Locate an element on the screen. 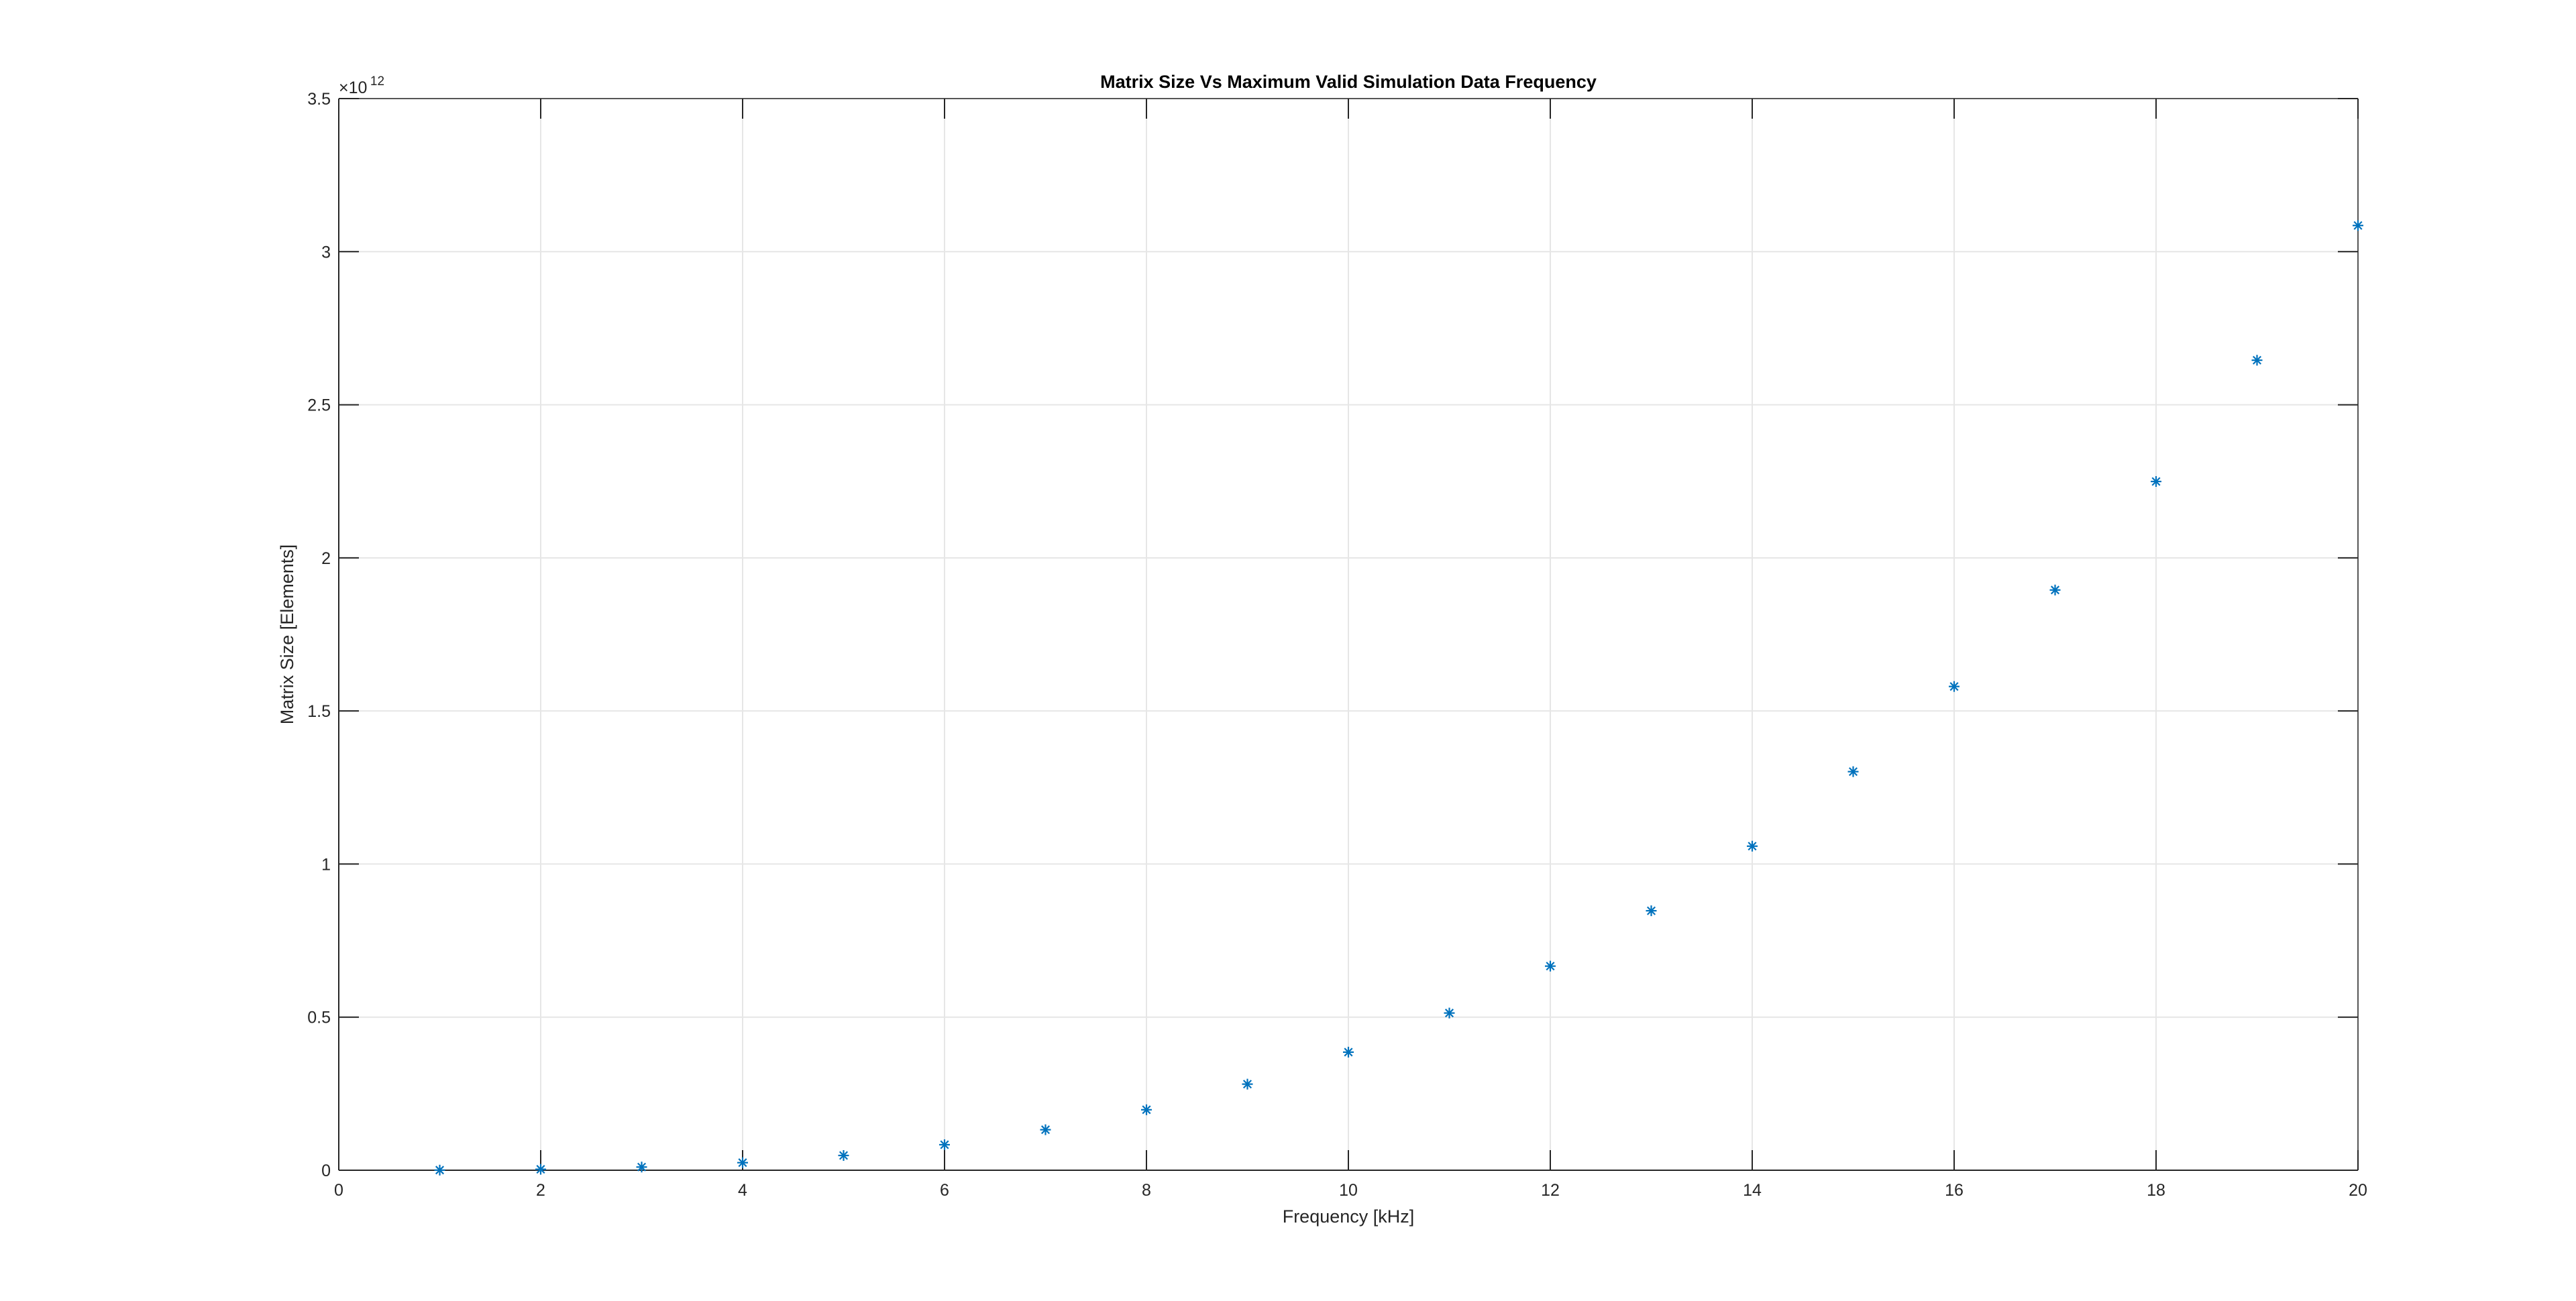 The height and width of the screenshot is (1301, 2576). x-tick-label: 12 is located at coordinates (1550, 1190).